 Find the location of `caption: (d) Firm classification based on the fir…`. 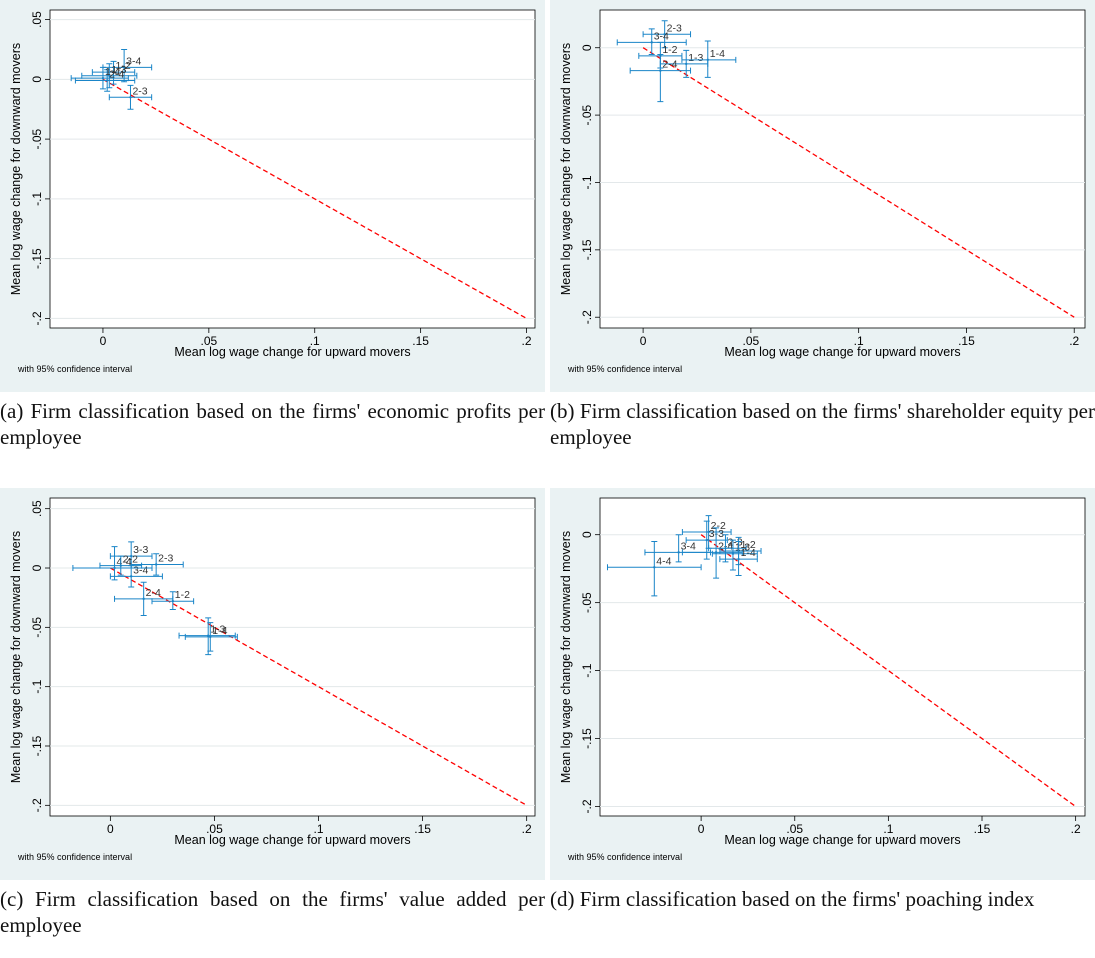

caption: (d) Firm classification based on the fir… is located at coordinates (792, 899).